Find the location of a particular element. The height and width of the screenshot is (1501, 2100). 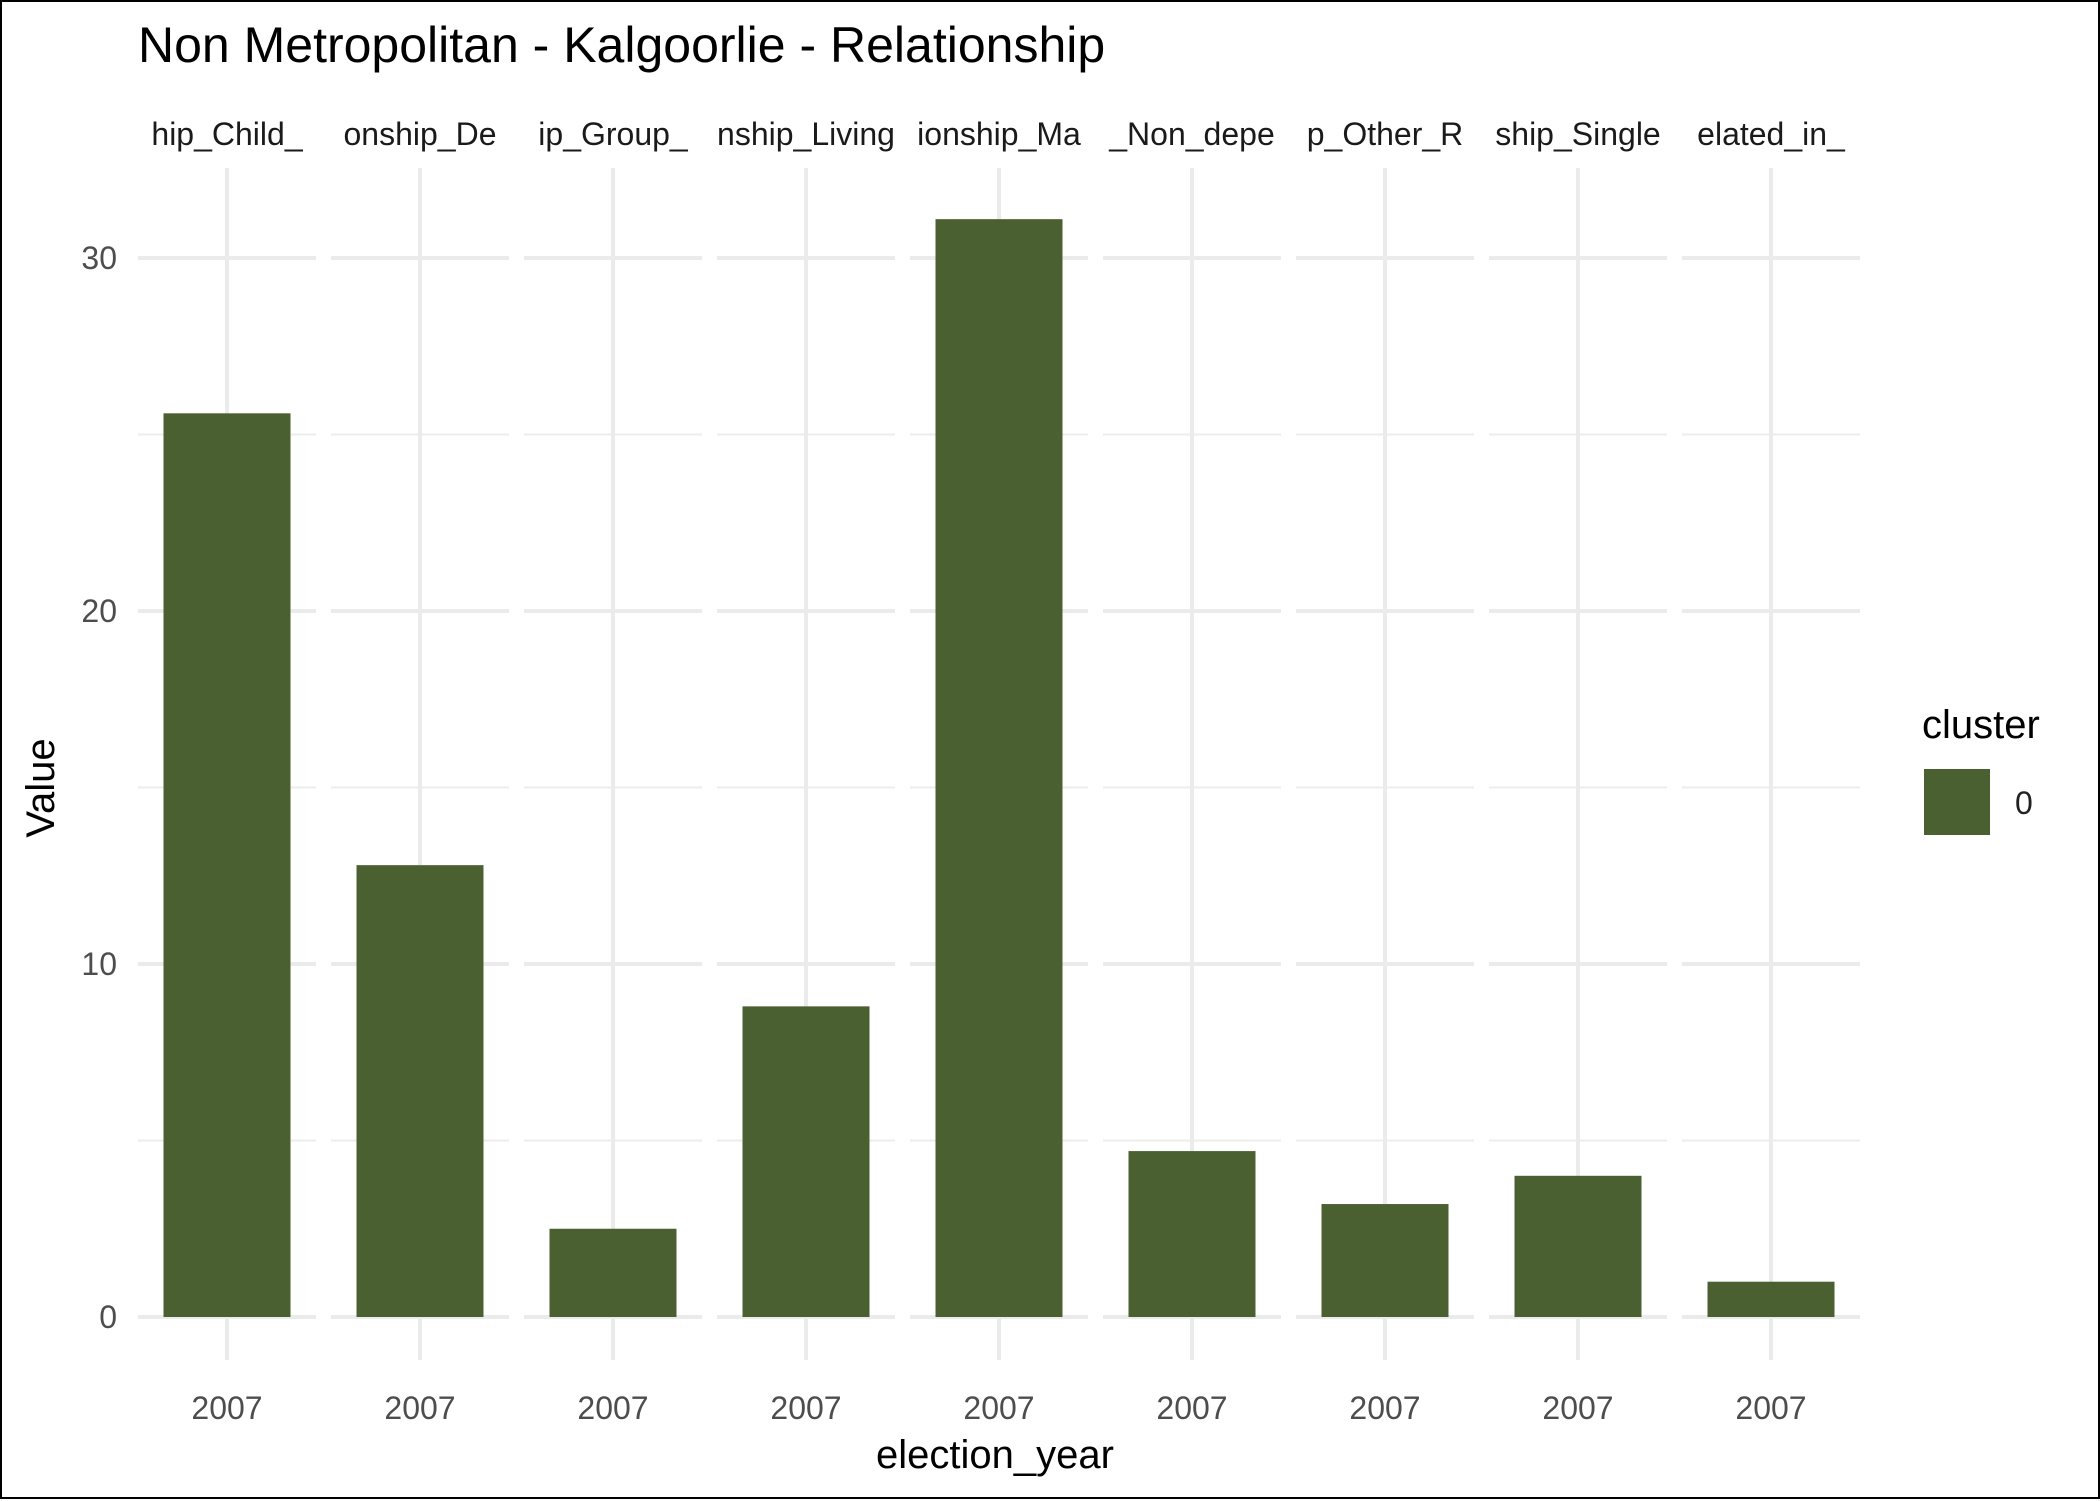

y-tick-label: 0 is located at coordinates (108, 1317).